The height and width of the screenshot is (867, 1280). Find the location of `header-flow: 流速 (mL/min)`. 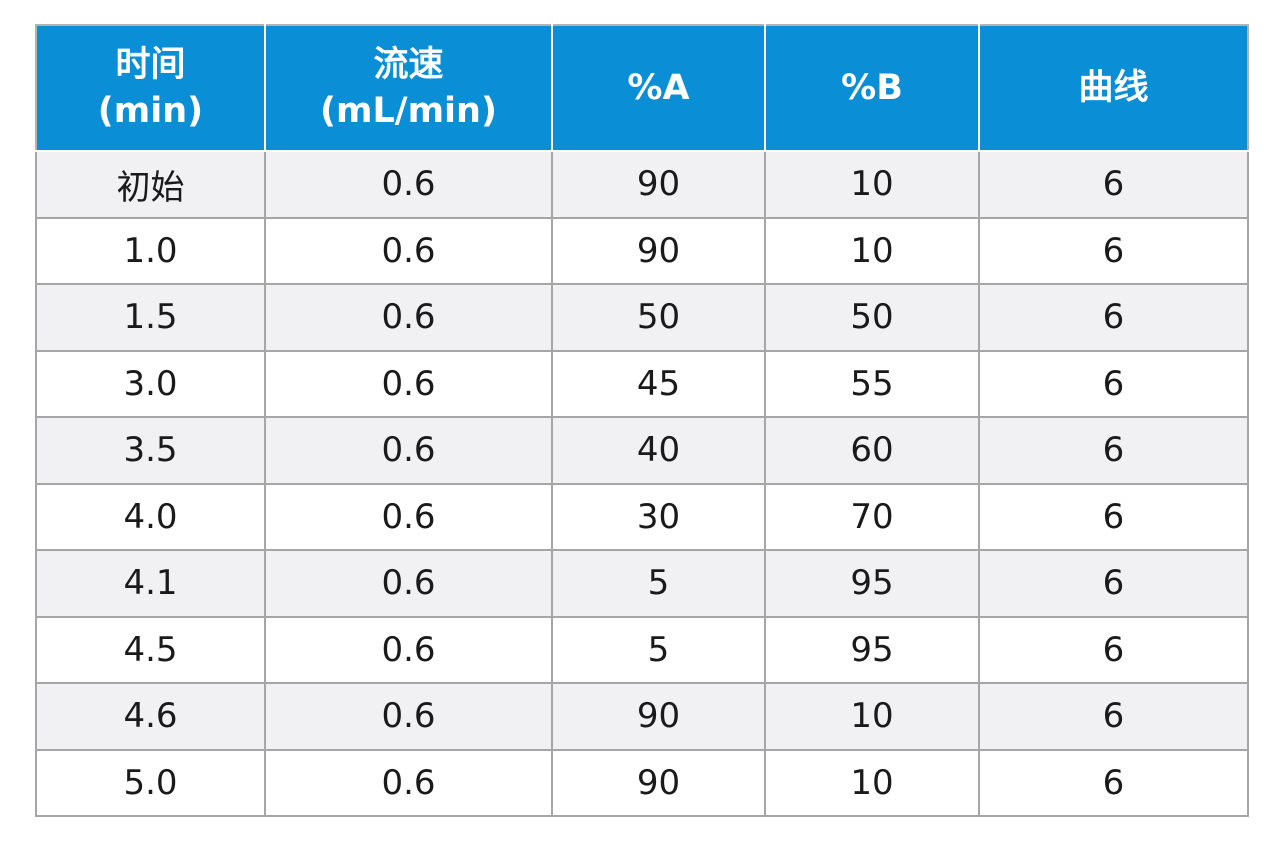

header-flow: 流速 (mL/min) is located at coordinates (408, 88).